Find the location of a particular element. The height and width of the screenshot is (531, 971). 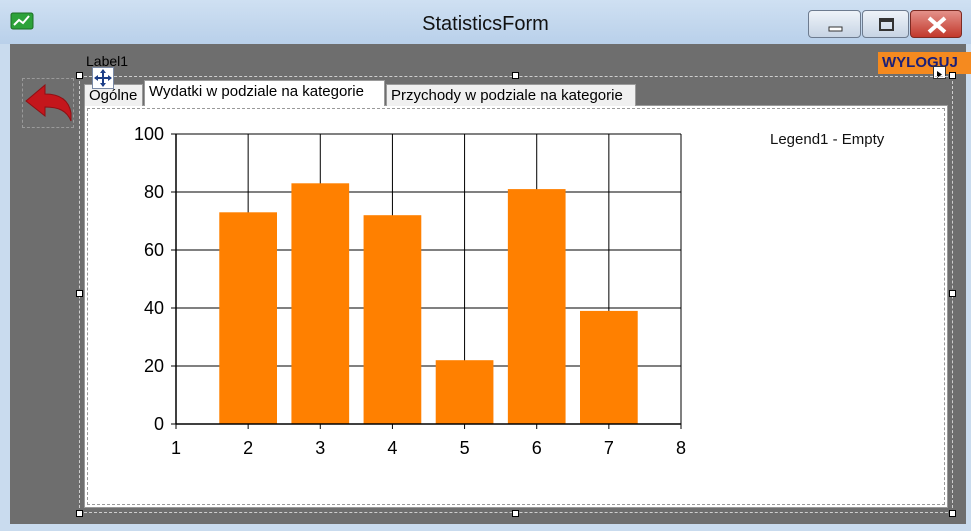

y-tick-label: 100 is located at coordinates (149, 134).